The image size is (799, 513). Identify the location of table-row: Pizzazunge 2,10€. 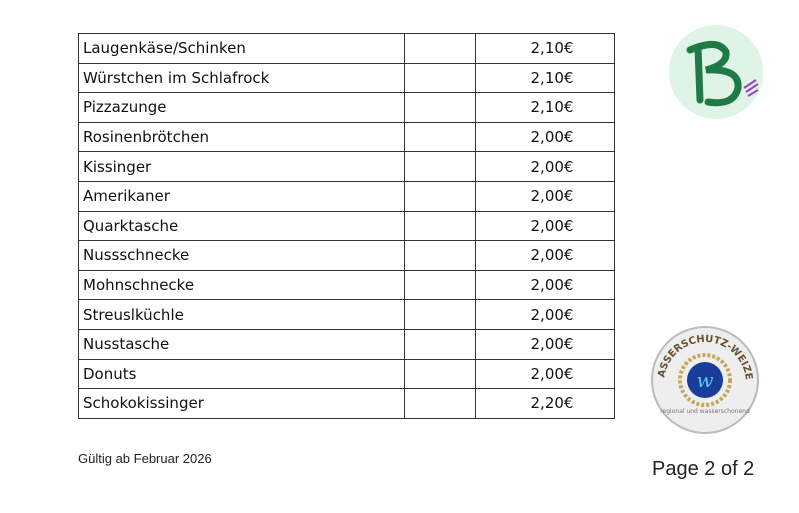
(346, 107).